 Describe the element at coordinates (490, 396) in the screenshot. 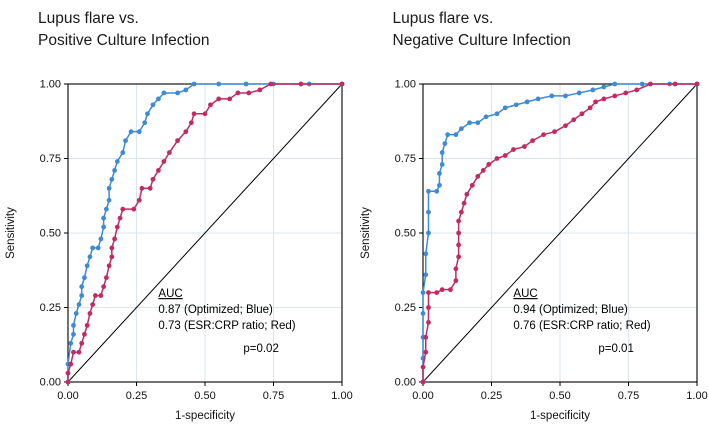

I see `x-tick-label: 0.25` at that location.